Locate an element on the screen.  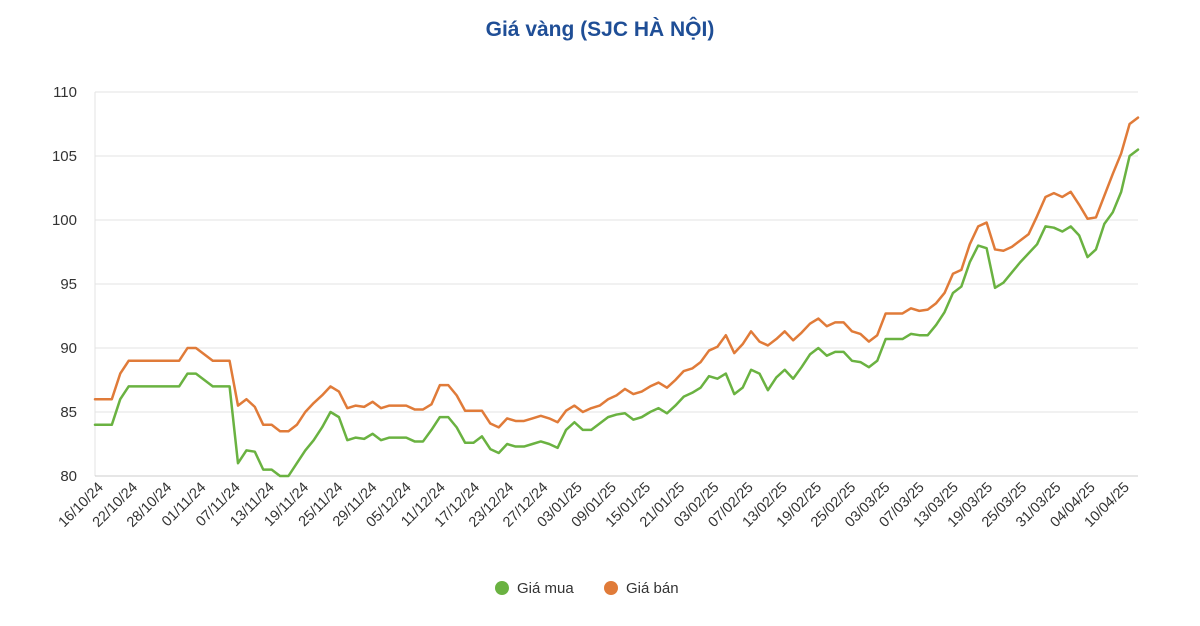
y-tick-label: 80 is located at coordinates (68, 476).